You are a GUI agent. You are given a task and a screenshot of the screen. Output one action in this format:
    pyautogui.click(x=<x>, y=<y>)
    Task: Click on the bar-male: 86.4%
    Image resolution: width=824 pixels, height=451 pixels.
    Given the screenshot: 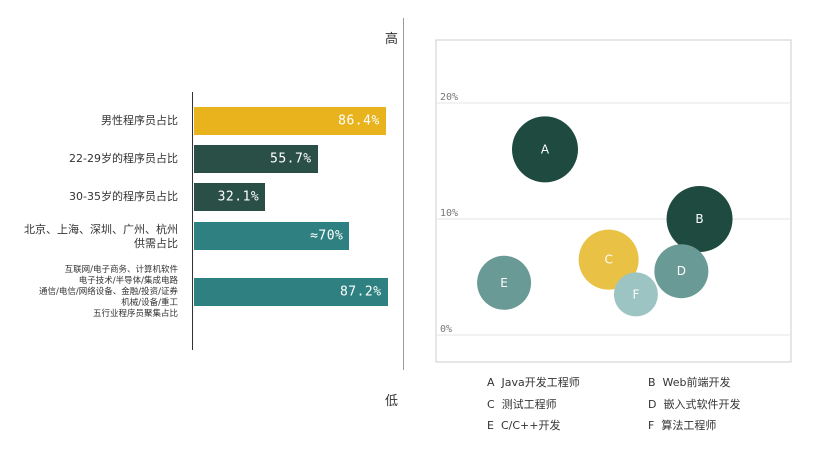 What is the action you would take?
    pyautogui.click(x=290, y=121)
    